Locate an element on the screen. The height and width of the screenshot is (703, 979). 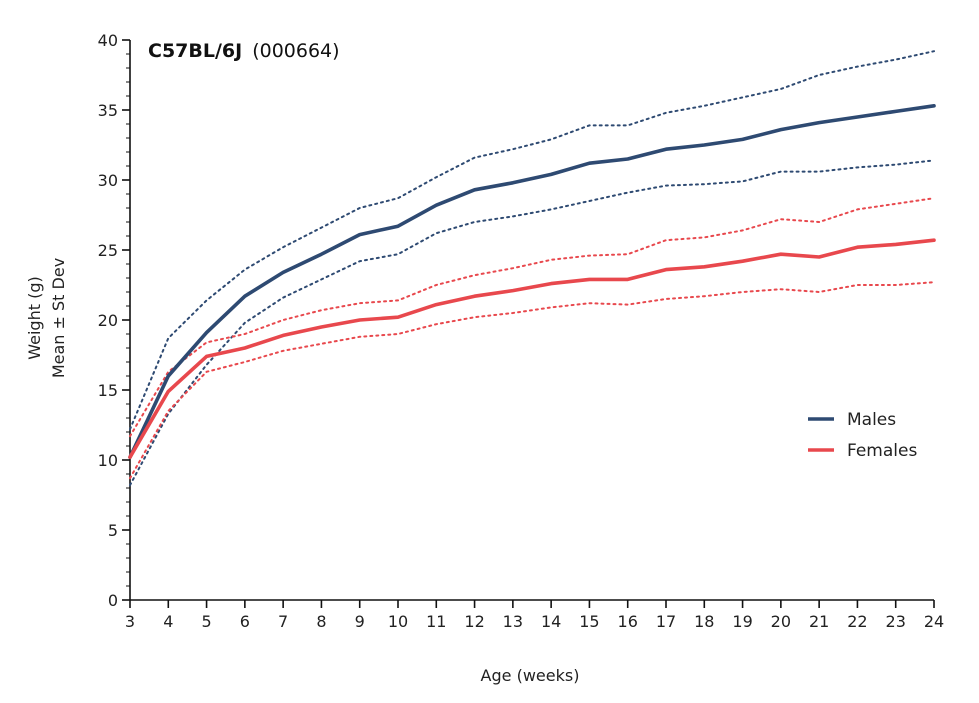
y-tick-label: 40 is located at coordinates (108, 40).